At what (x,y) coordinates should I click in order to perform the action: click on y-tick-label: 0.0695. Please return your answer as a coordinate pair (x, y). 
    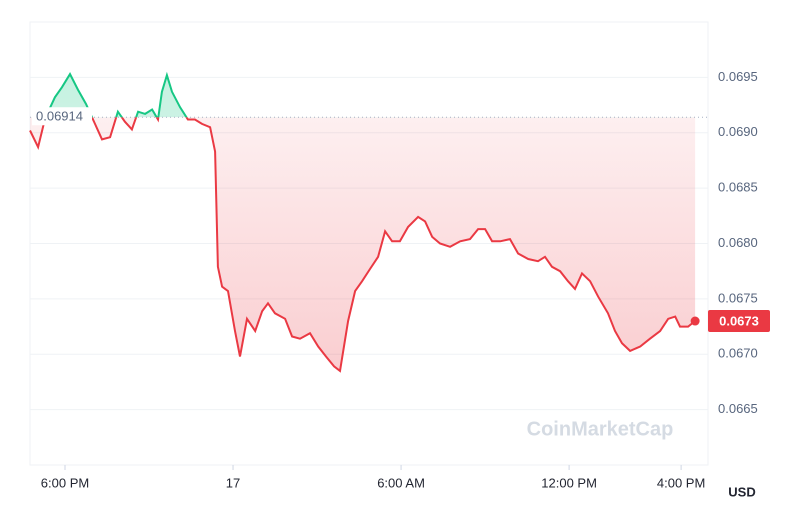
    Looking at the image, I should click on (738, 76).